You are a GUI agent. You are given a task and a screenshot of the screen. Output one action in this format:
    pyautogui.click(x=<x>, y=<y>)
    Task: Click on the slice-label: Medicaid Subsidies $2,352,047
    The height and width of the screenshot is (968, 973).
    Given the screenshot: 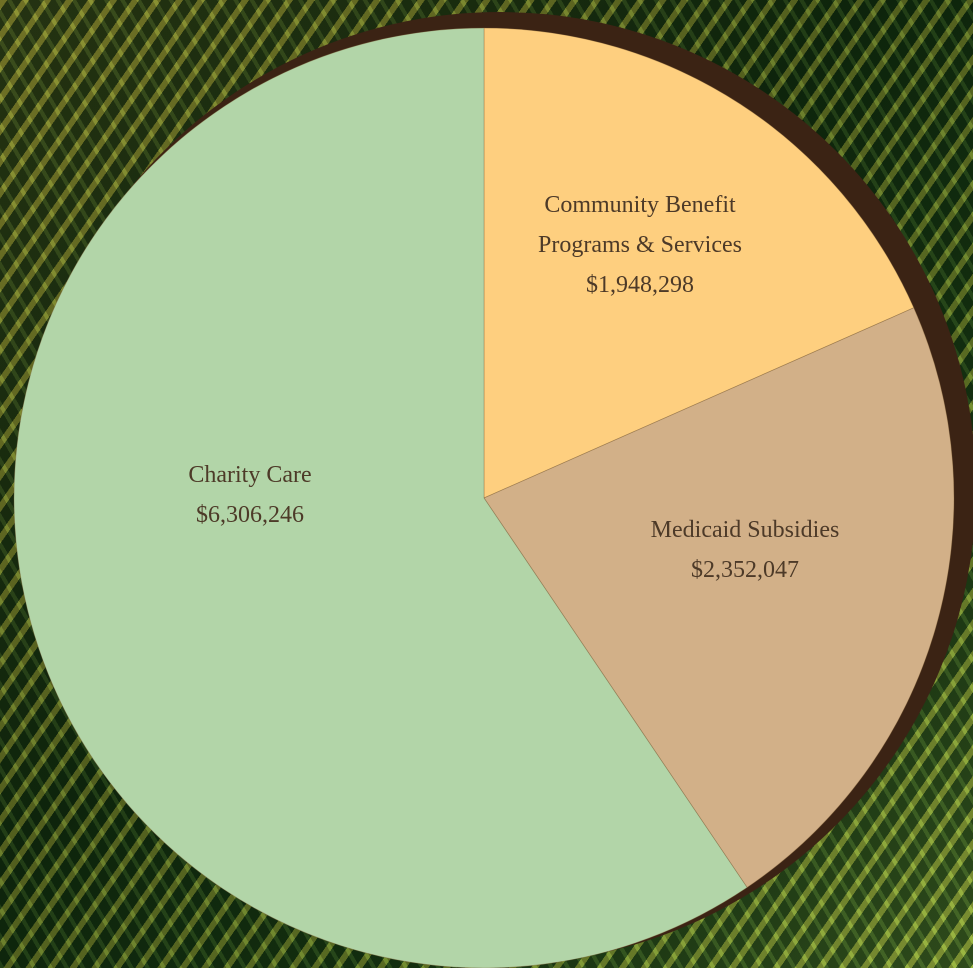 What is the action you would take?
    pyautogui.click(x=745, y=550)
    